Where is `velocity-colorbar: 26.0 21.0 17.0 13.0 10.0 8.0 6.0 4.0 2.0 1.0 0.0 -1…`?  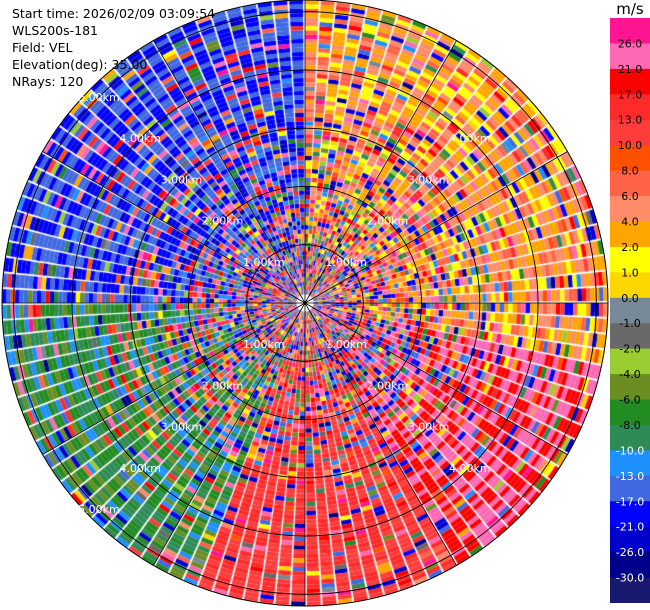 velocity-colorbar: 26.0 21.0 17.0 13.0 10.0 8.0 6.0 4.0 2.0 1.0 0.0 -1… is located at coordinates (630, 310).